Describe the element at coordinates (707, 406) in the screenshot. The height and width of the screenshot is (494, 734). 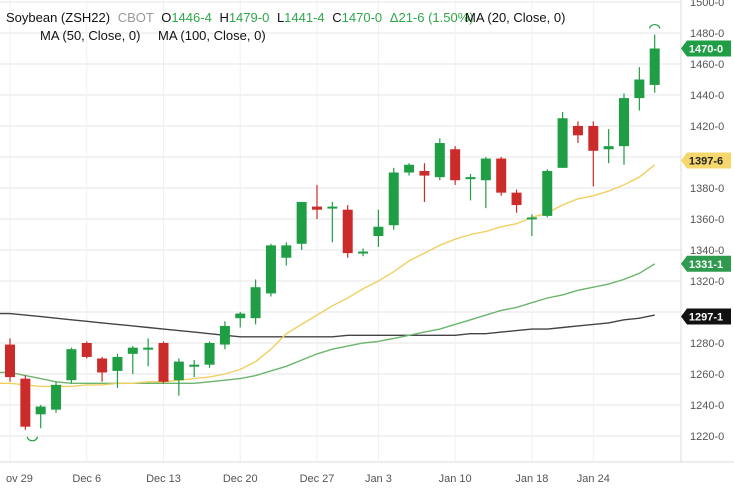
I see `y-tick-label: 1240-0` at that location.